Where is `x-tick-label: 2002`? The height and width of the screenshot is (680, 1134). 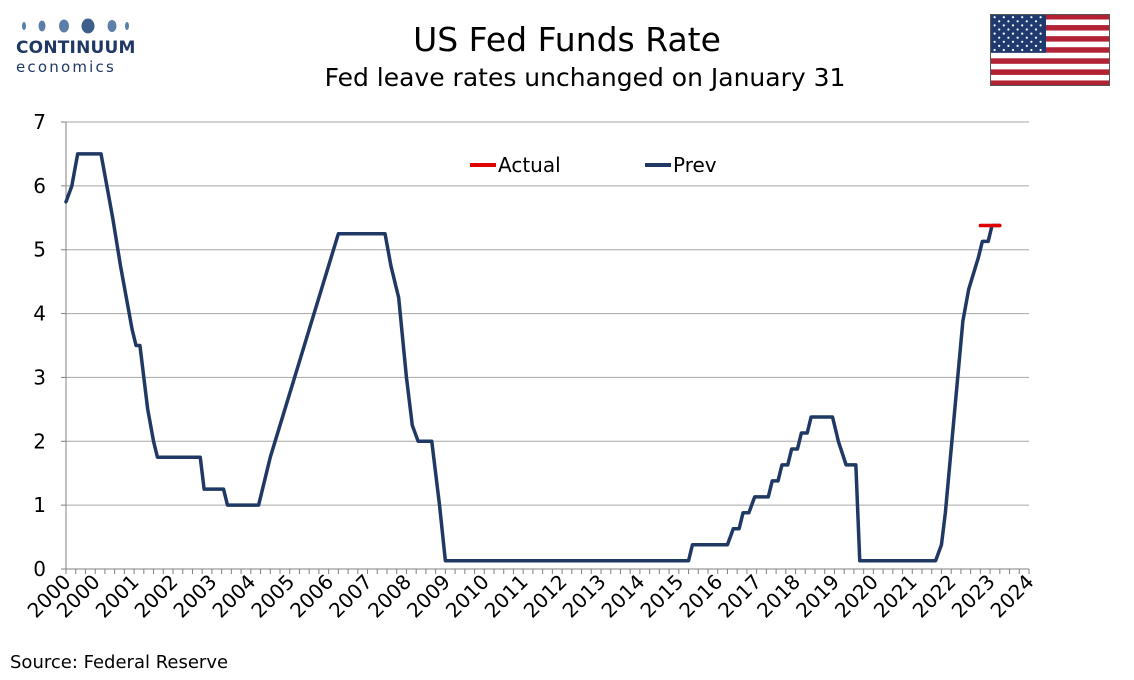
x-tick-label: 2002 is located at coordinates (156, 596).